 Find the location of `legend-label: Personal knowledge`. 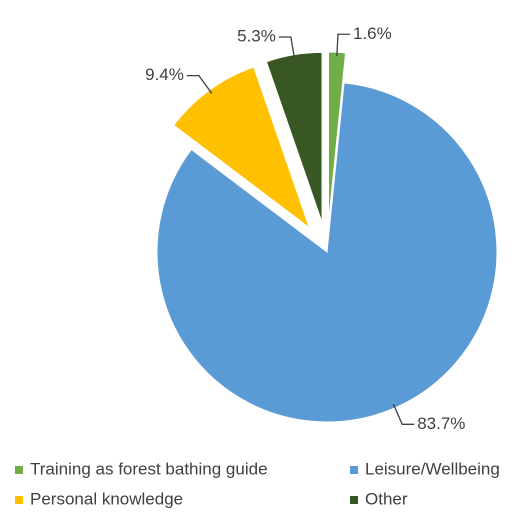

legend-label: Personal knowledge is located at coordinates (106, 498).